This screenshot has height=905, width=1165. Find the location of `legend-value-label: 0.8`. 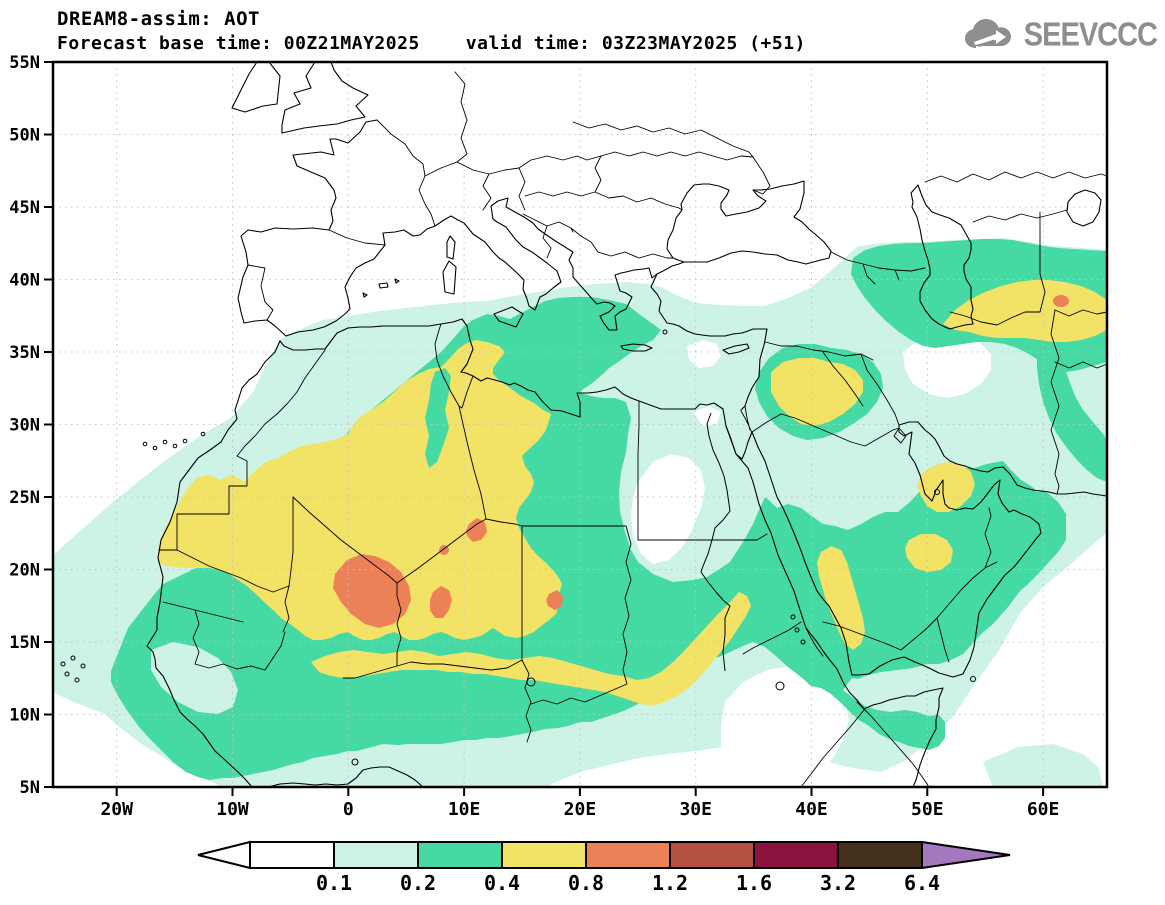

legend-value-label: 0.8 is located at coordinates (586, 883).